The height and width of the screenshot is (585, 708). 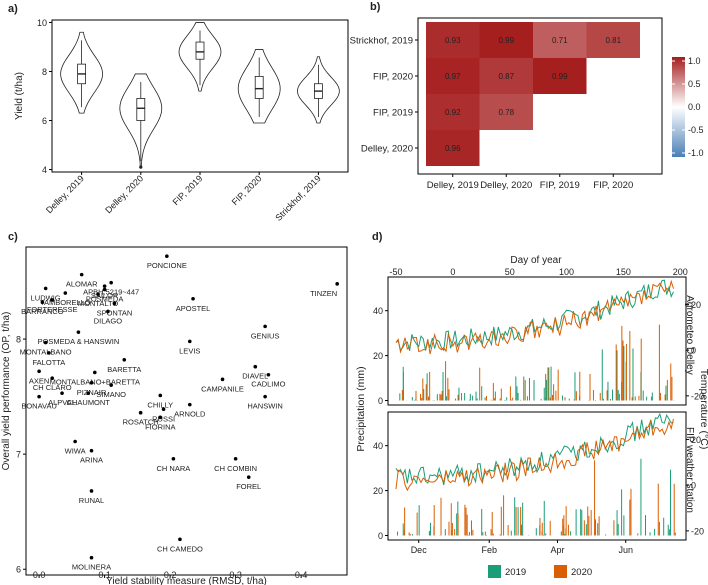 What do you see at coordinates (19, 96) in the screenshot?
I see `y-axis-label: Yield (t/ha)` at bounding box center [19, 96].